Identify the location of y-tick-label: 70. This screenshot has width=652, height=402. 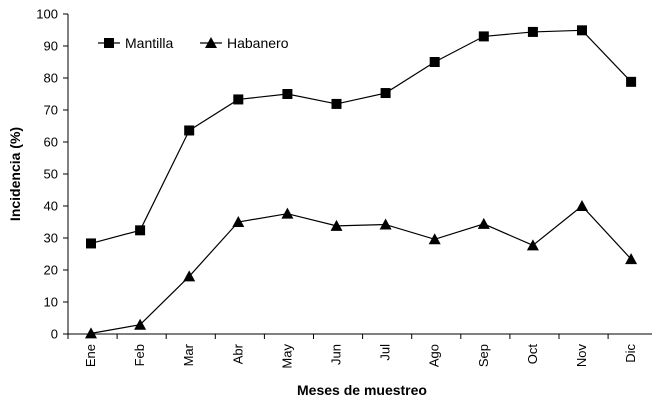
(51, 110).